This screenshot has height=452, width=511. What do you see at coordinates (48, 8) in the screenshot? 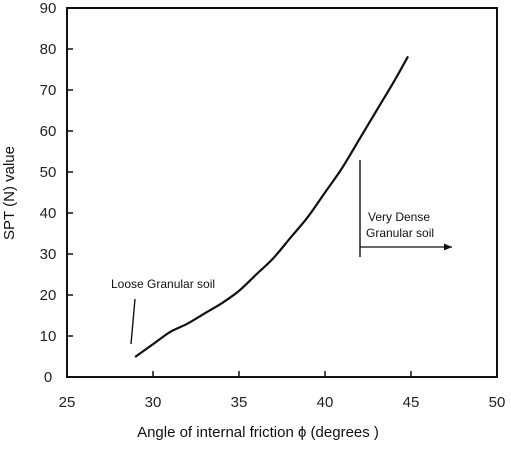
I see `y-tick-label: 90` at bounding box center [48, 8].